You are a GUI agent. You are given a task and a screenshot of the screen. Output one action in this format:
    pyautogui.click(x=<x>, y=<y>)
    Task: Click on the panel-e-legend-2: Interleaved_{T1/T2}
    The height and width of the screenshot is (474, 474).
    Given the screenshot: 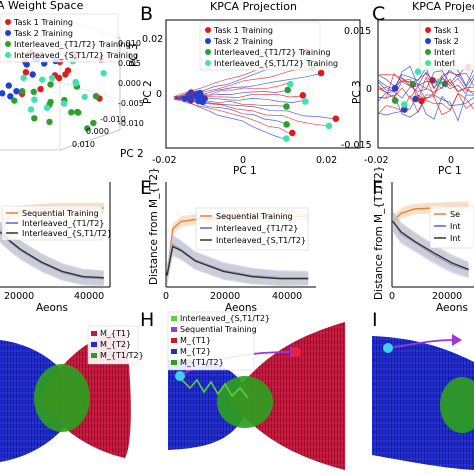 What is the action you would take?
    pyautogui.click(x=257, y=228)
    